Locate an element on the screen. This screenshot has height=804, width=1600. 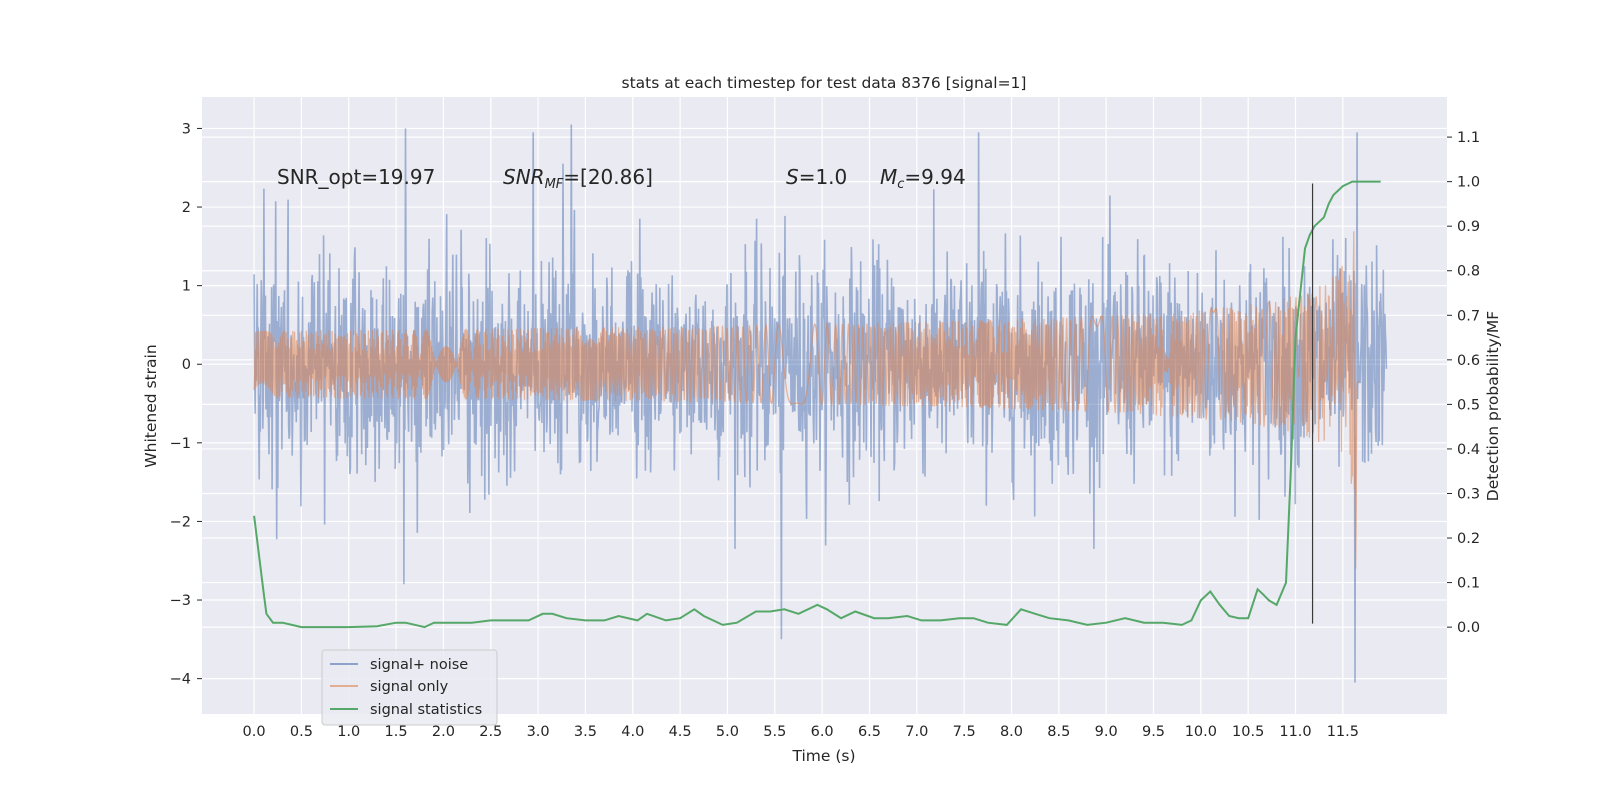
x-tick-label: 6.5 is located at coordinates (869, 732).